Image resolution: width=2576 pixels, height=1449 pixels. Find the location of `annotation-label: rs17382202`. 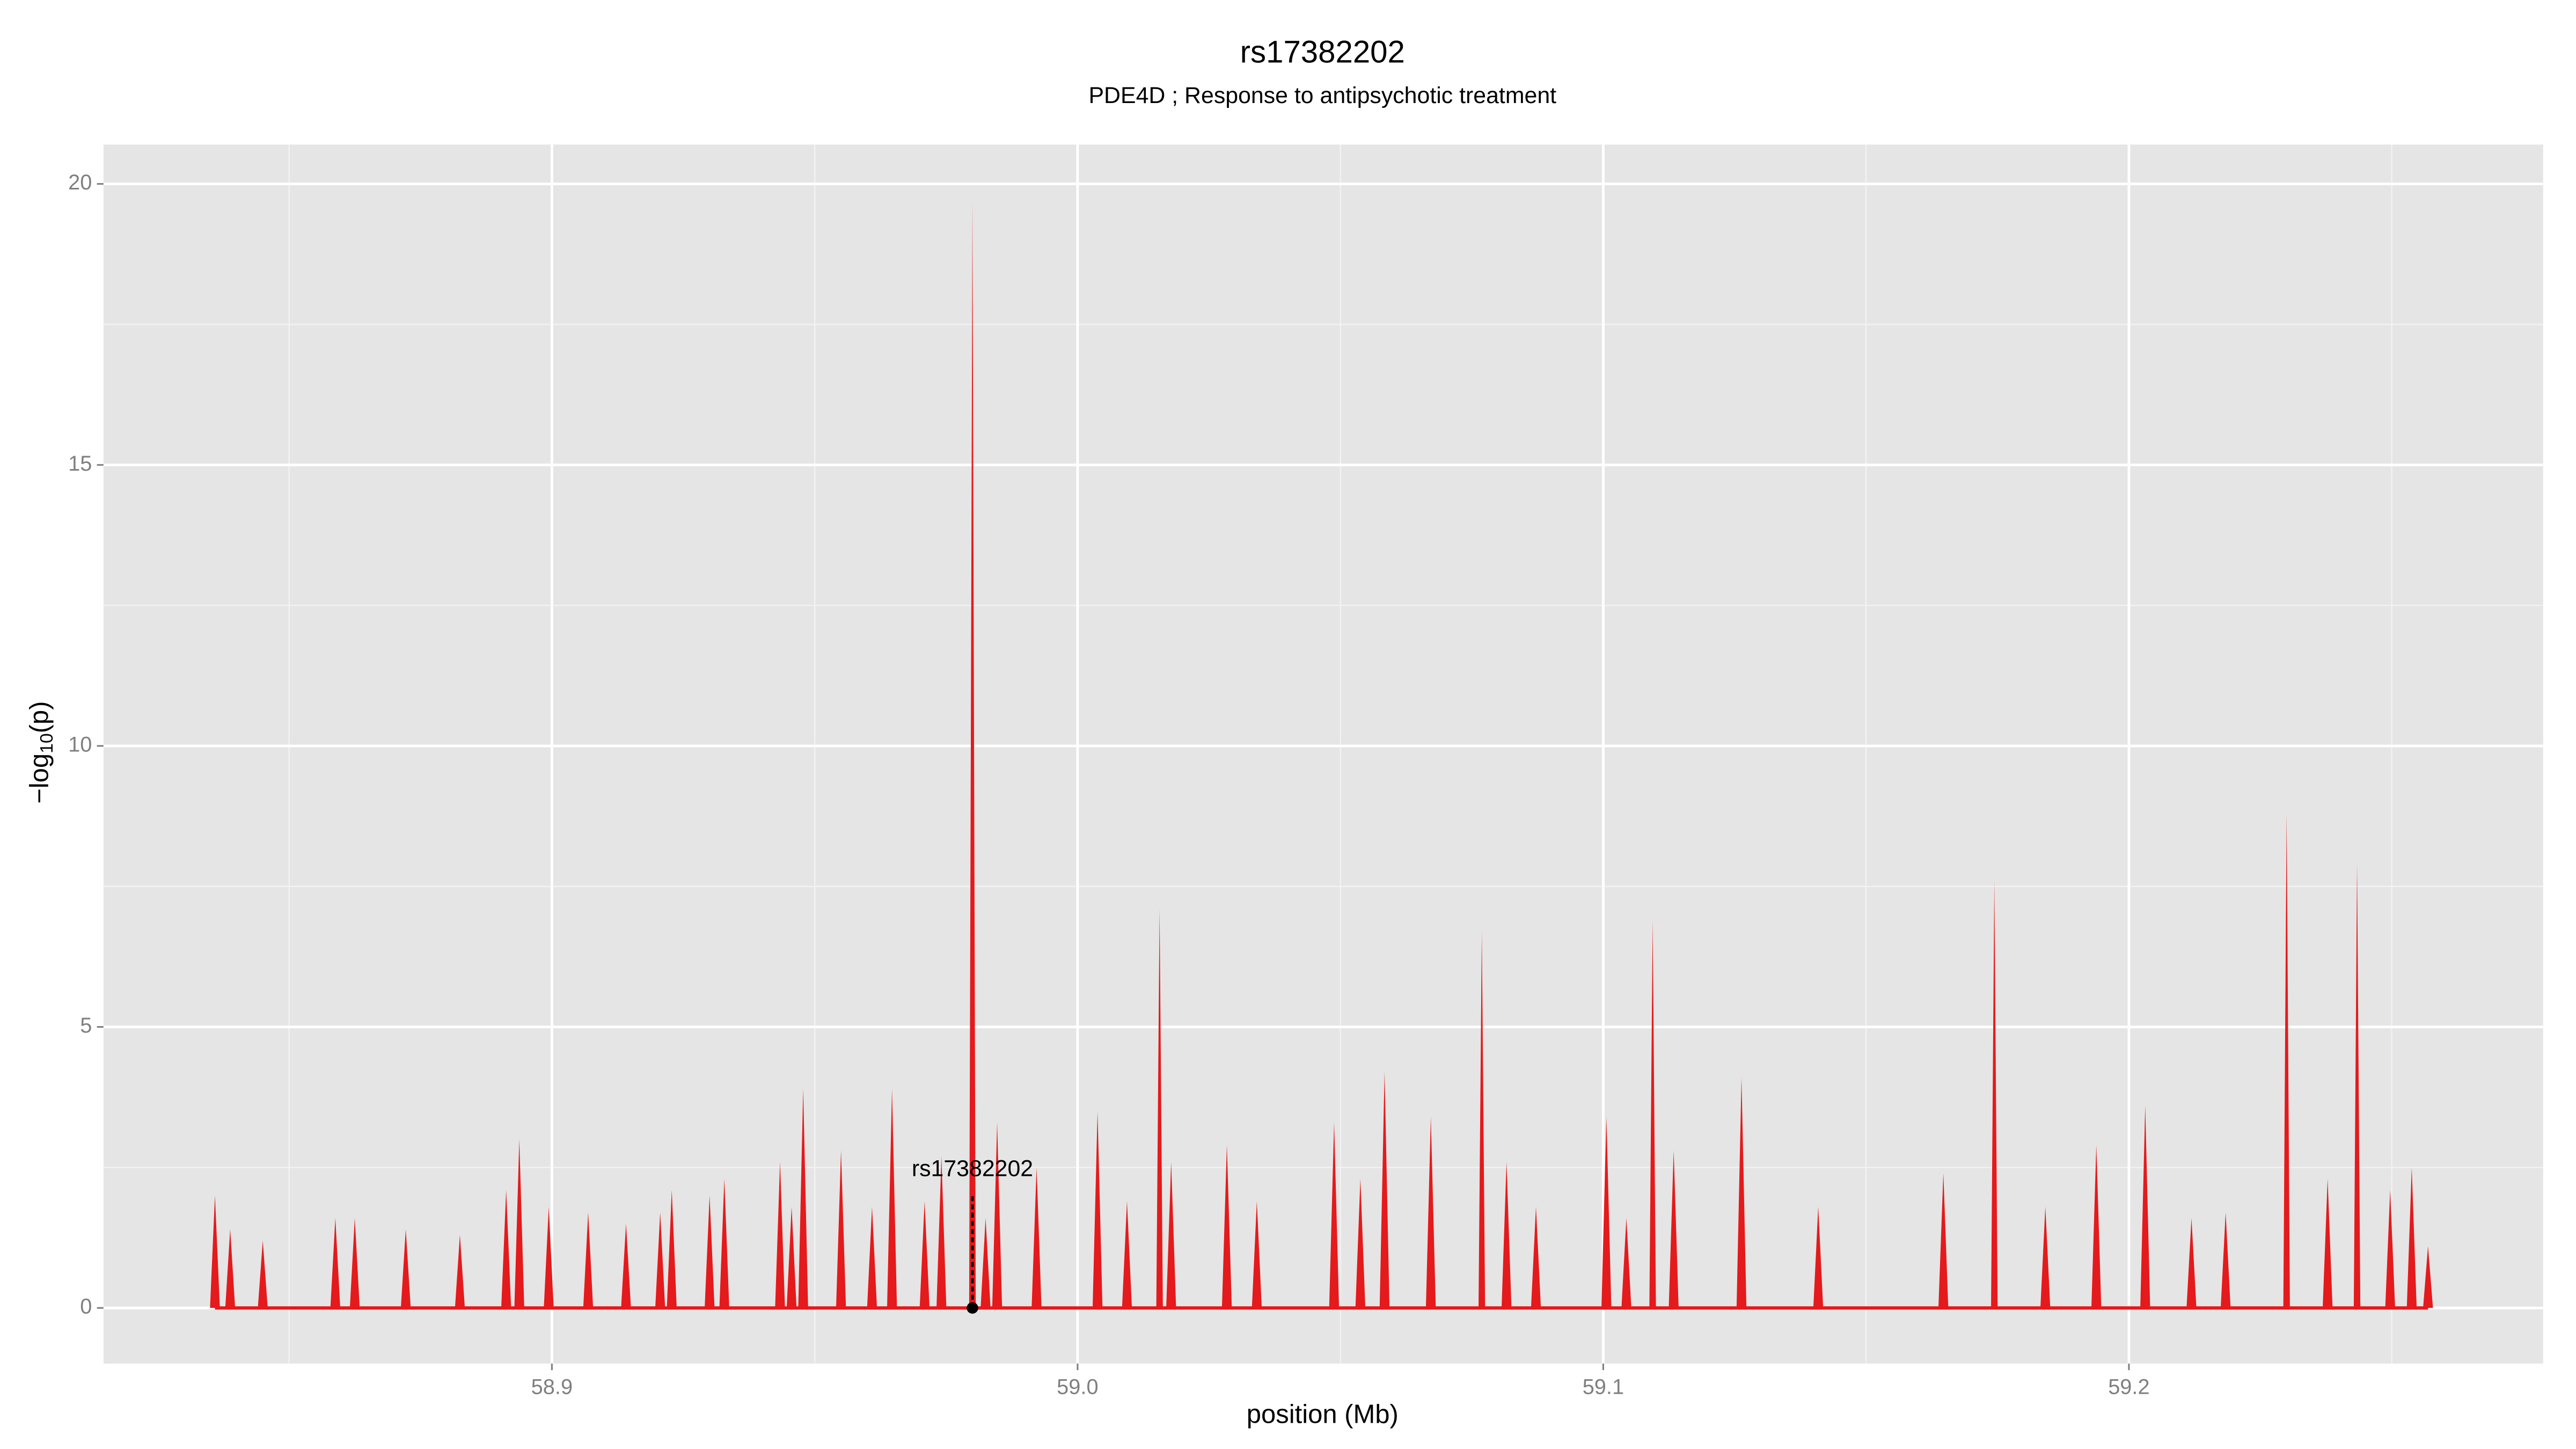

annotation-label: rs17382202 is located at coordinates (972, 1168).